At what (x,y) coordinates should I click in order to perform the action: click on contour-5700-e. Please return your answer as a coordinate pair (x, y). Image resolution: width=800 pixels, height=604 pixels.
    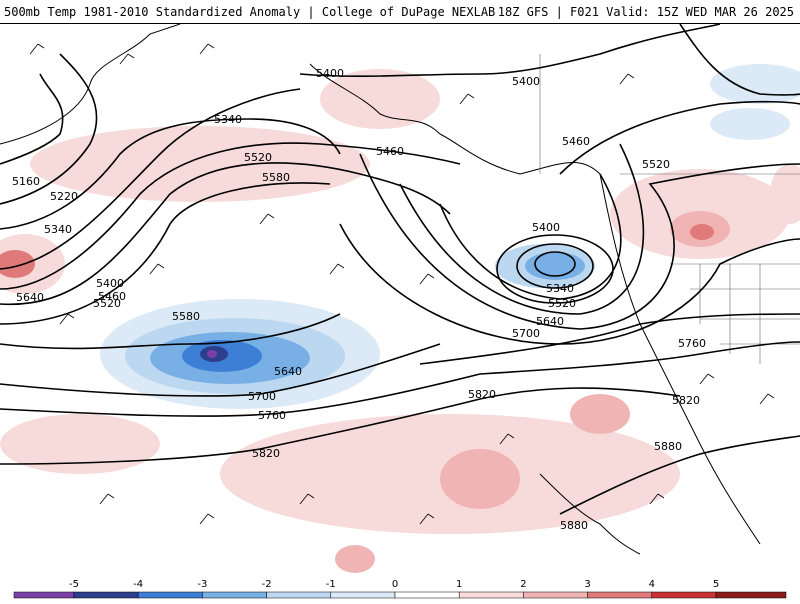
    Looking at the image, I should click on (609, 339).